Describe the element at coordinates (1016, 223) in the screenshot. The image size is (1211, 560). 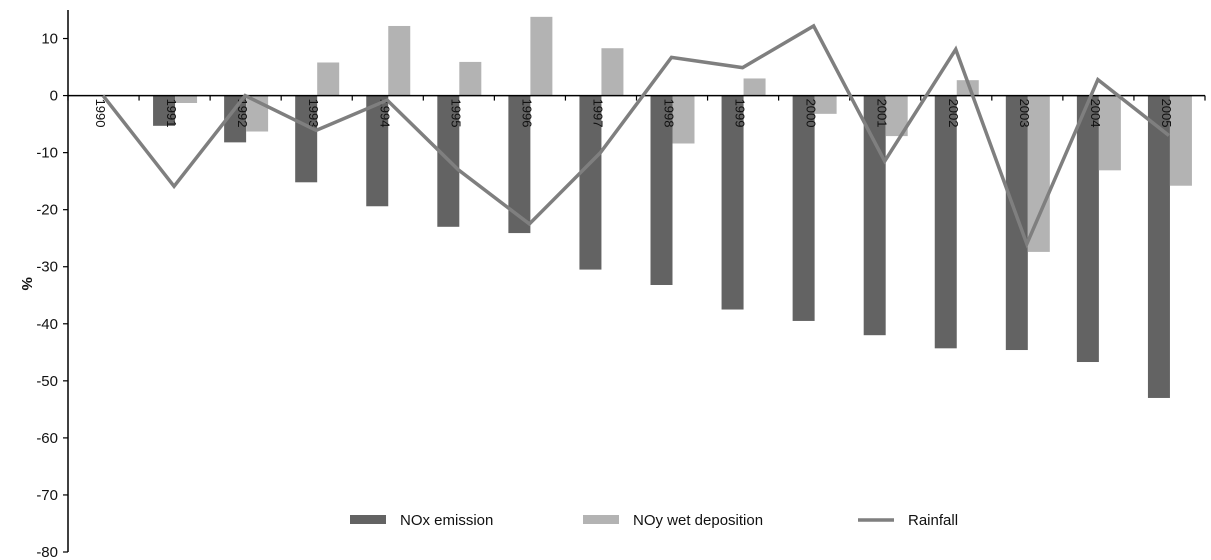
I see `bar-nox-emission-2003` at that location.